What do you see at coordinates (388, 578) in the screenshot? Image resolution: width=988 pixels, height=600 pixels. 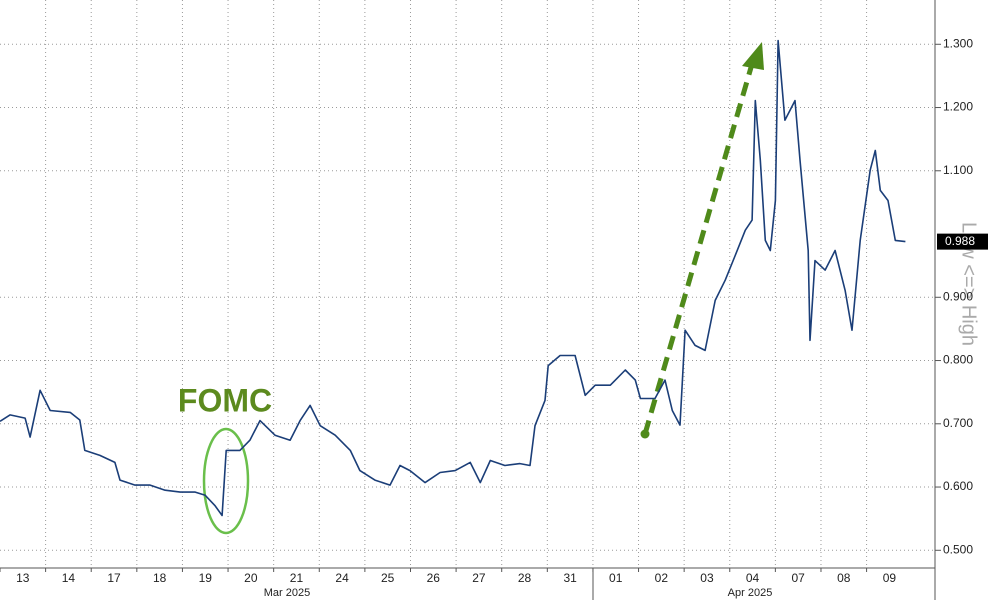 I see `x-tick-label: 25` at bounding box center [388, 578].